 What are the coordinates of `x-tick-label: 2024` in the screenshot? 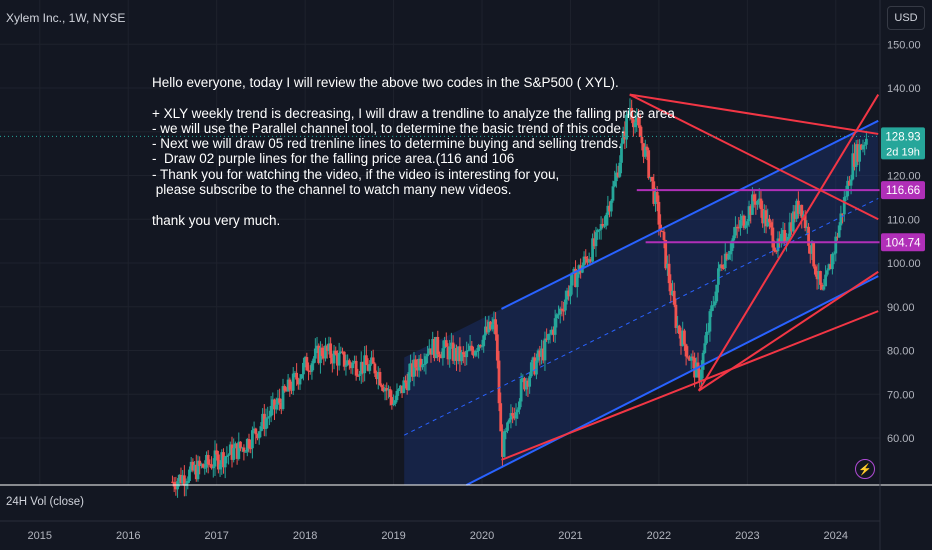 It's located at (836, 536).